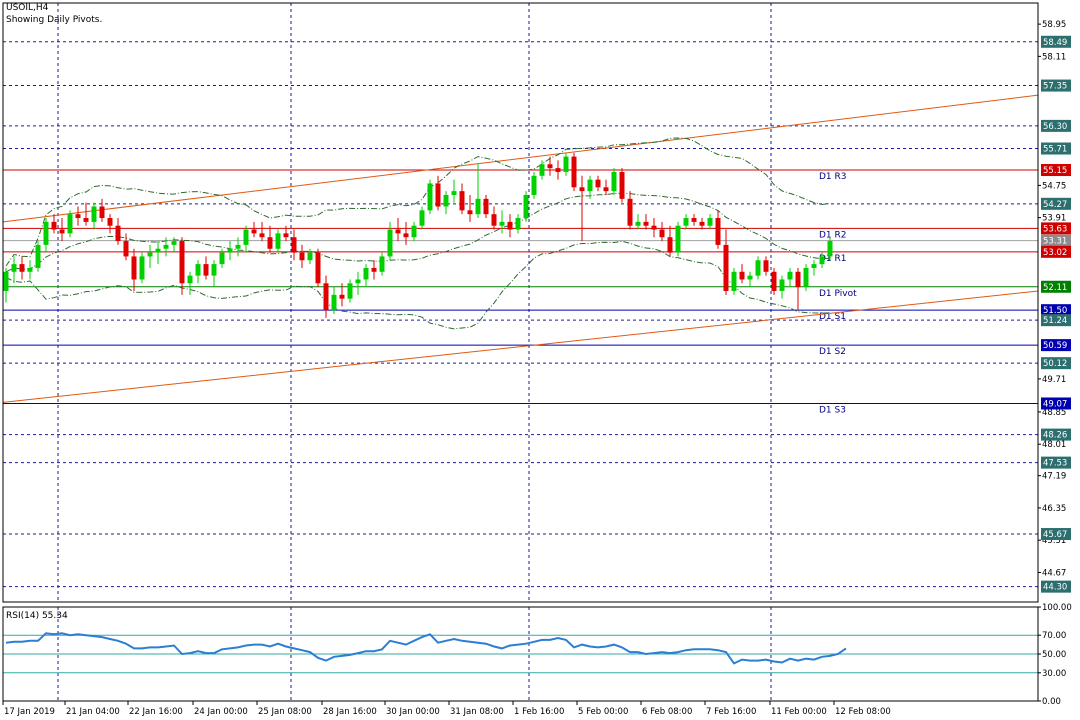 The image size is (1080, 720). I want to click on rsi-tick-label-2: 50.00, so click(1054, 655).